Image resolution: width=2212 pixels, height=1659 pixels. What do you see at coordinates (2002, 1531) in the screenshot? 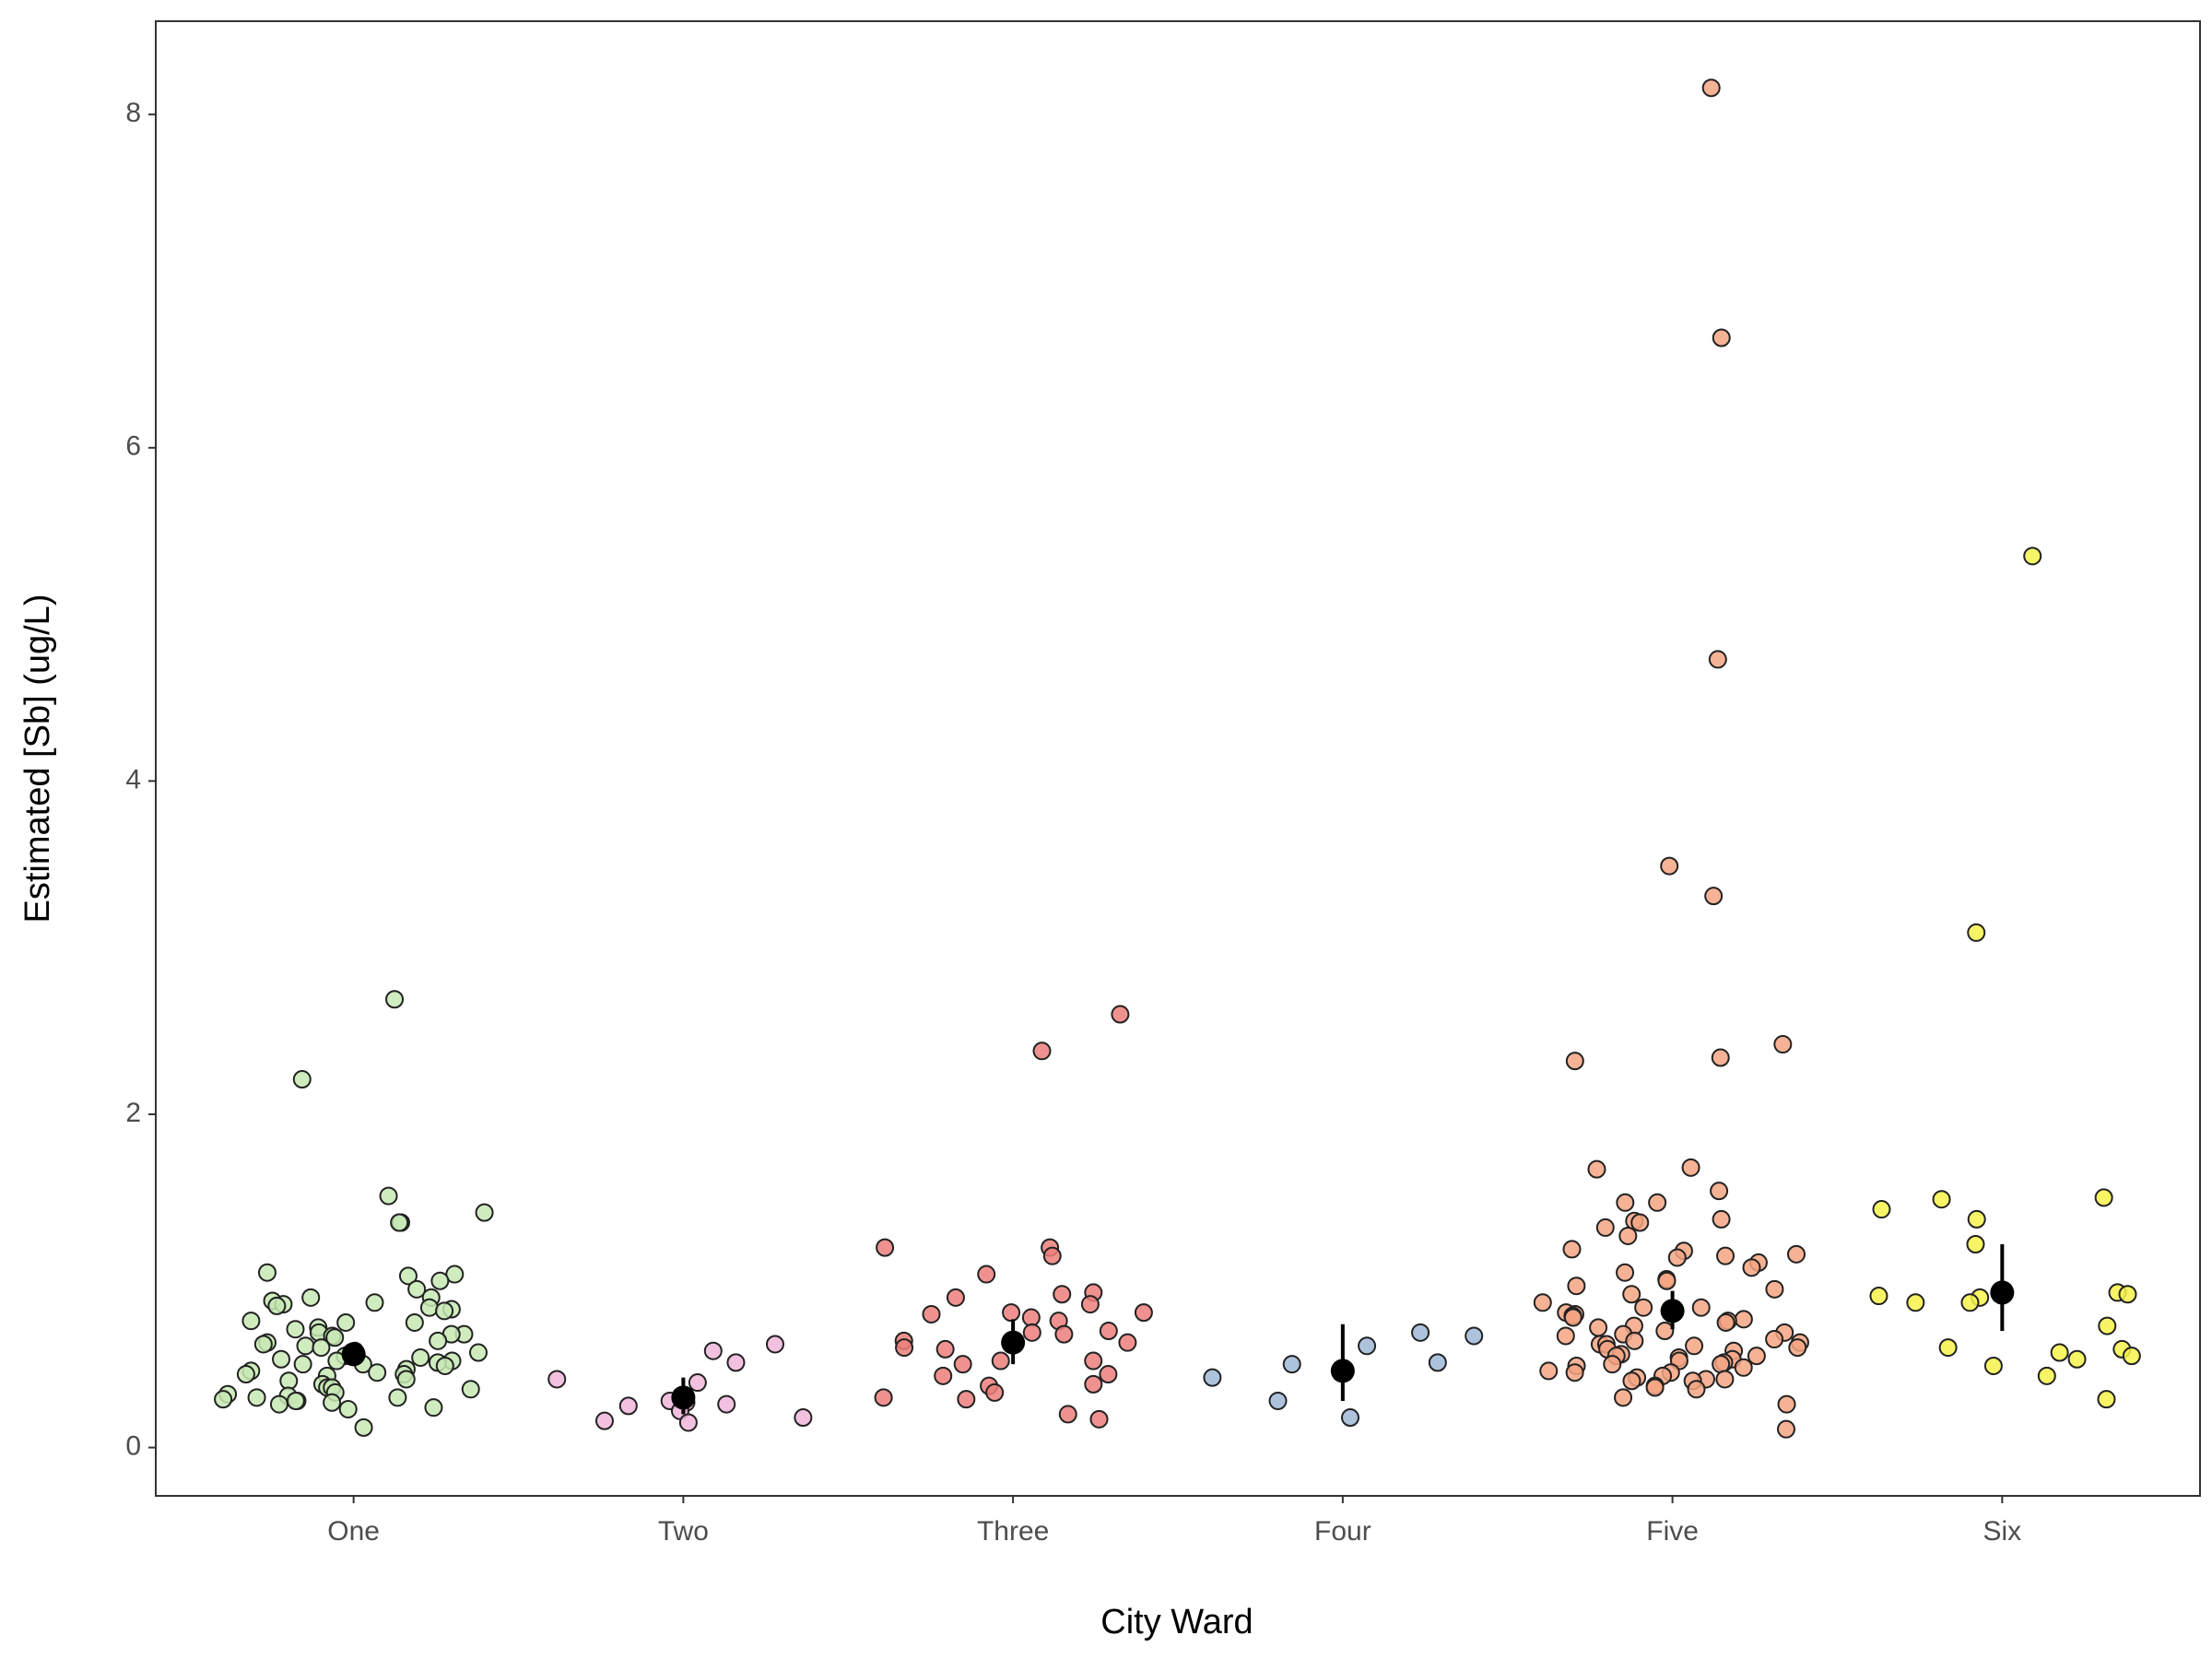
I see `x-tick-label: Six` at bounding box center [2002, 1531].